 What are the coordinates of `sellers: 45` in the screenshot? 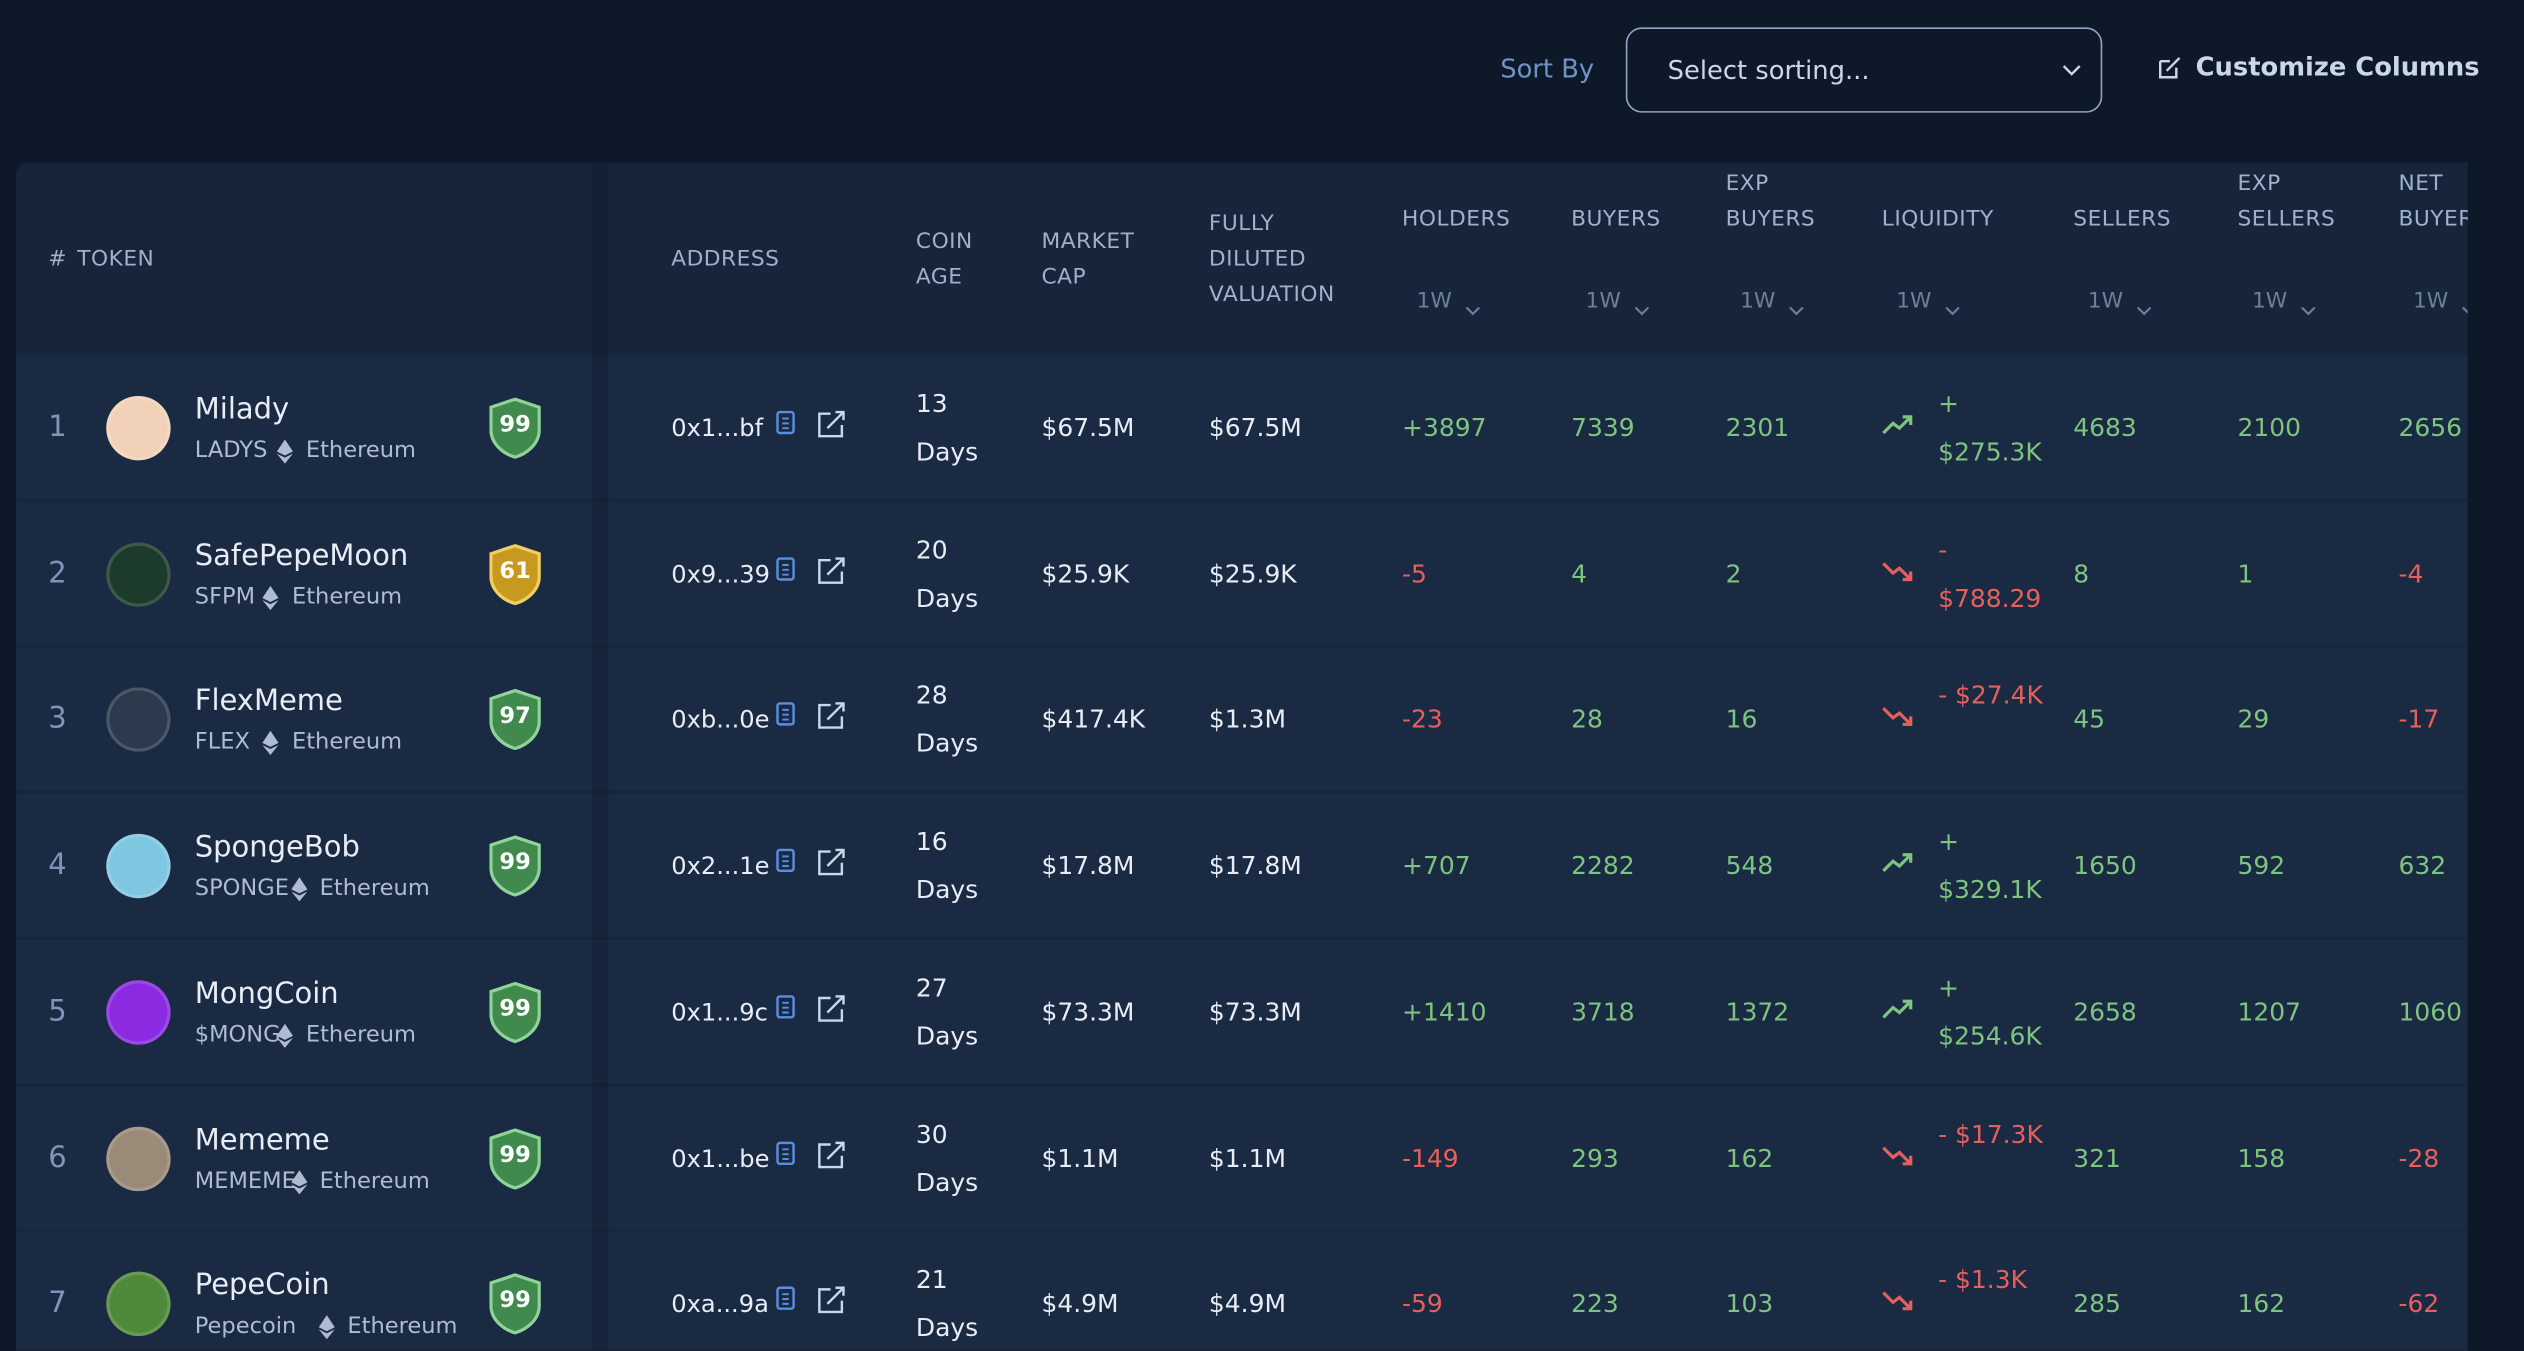 It's located at (2089, 720).